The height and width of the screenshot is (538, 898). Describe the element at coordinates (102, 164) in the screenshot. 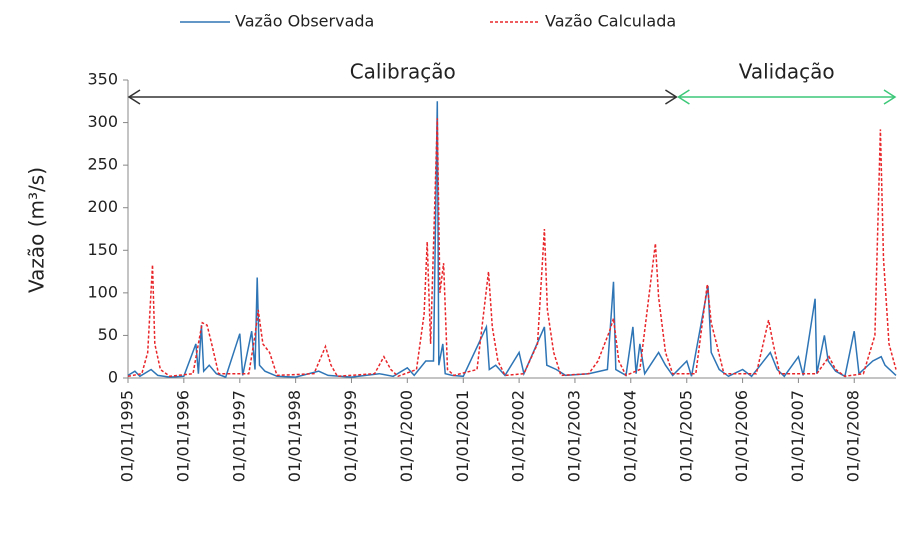

I see `y-tick-label: 250` at that location.